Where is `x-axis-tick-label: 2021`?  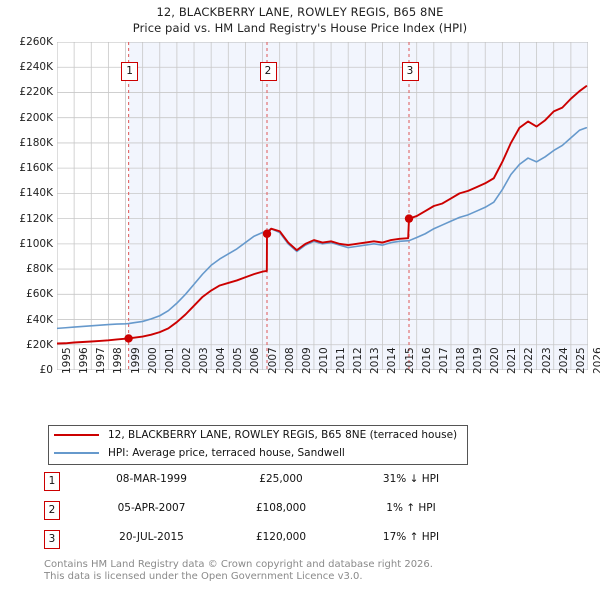
x-axis-tick-label: 2021 is located at coordinates (512, 360).